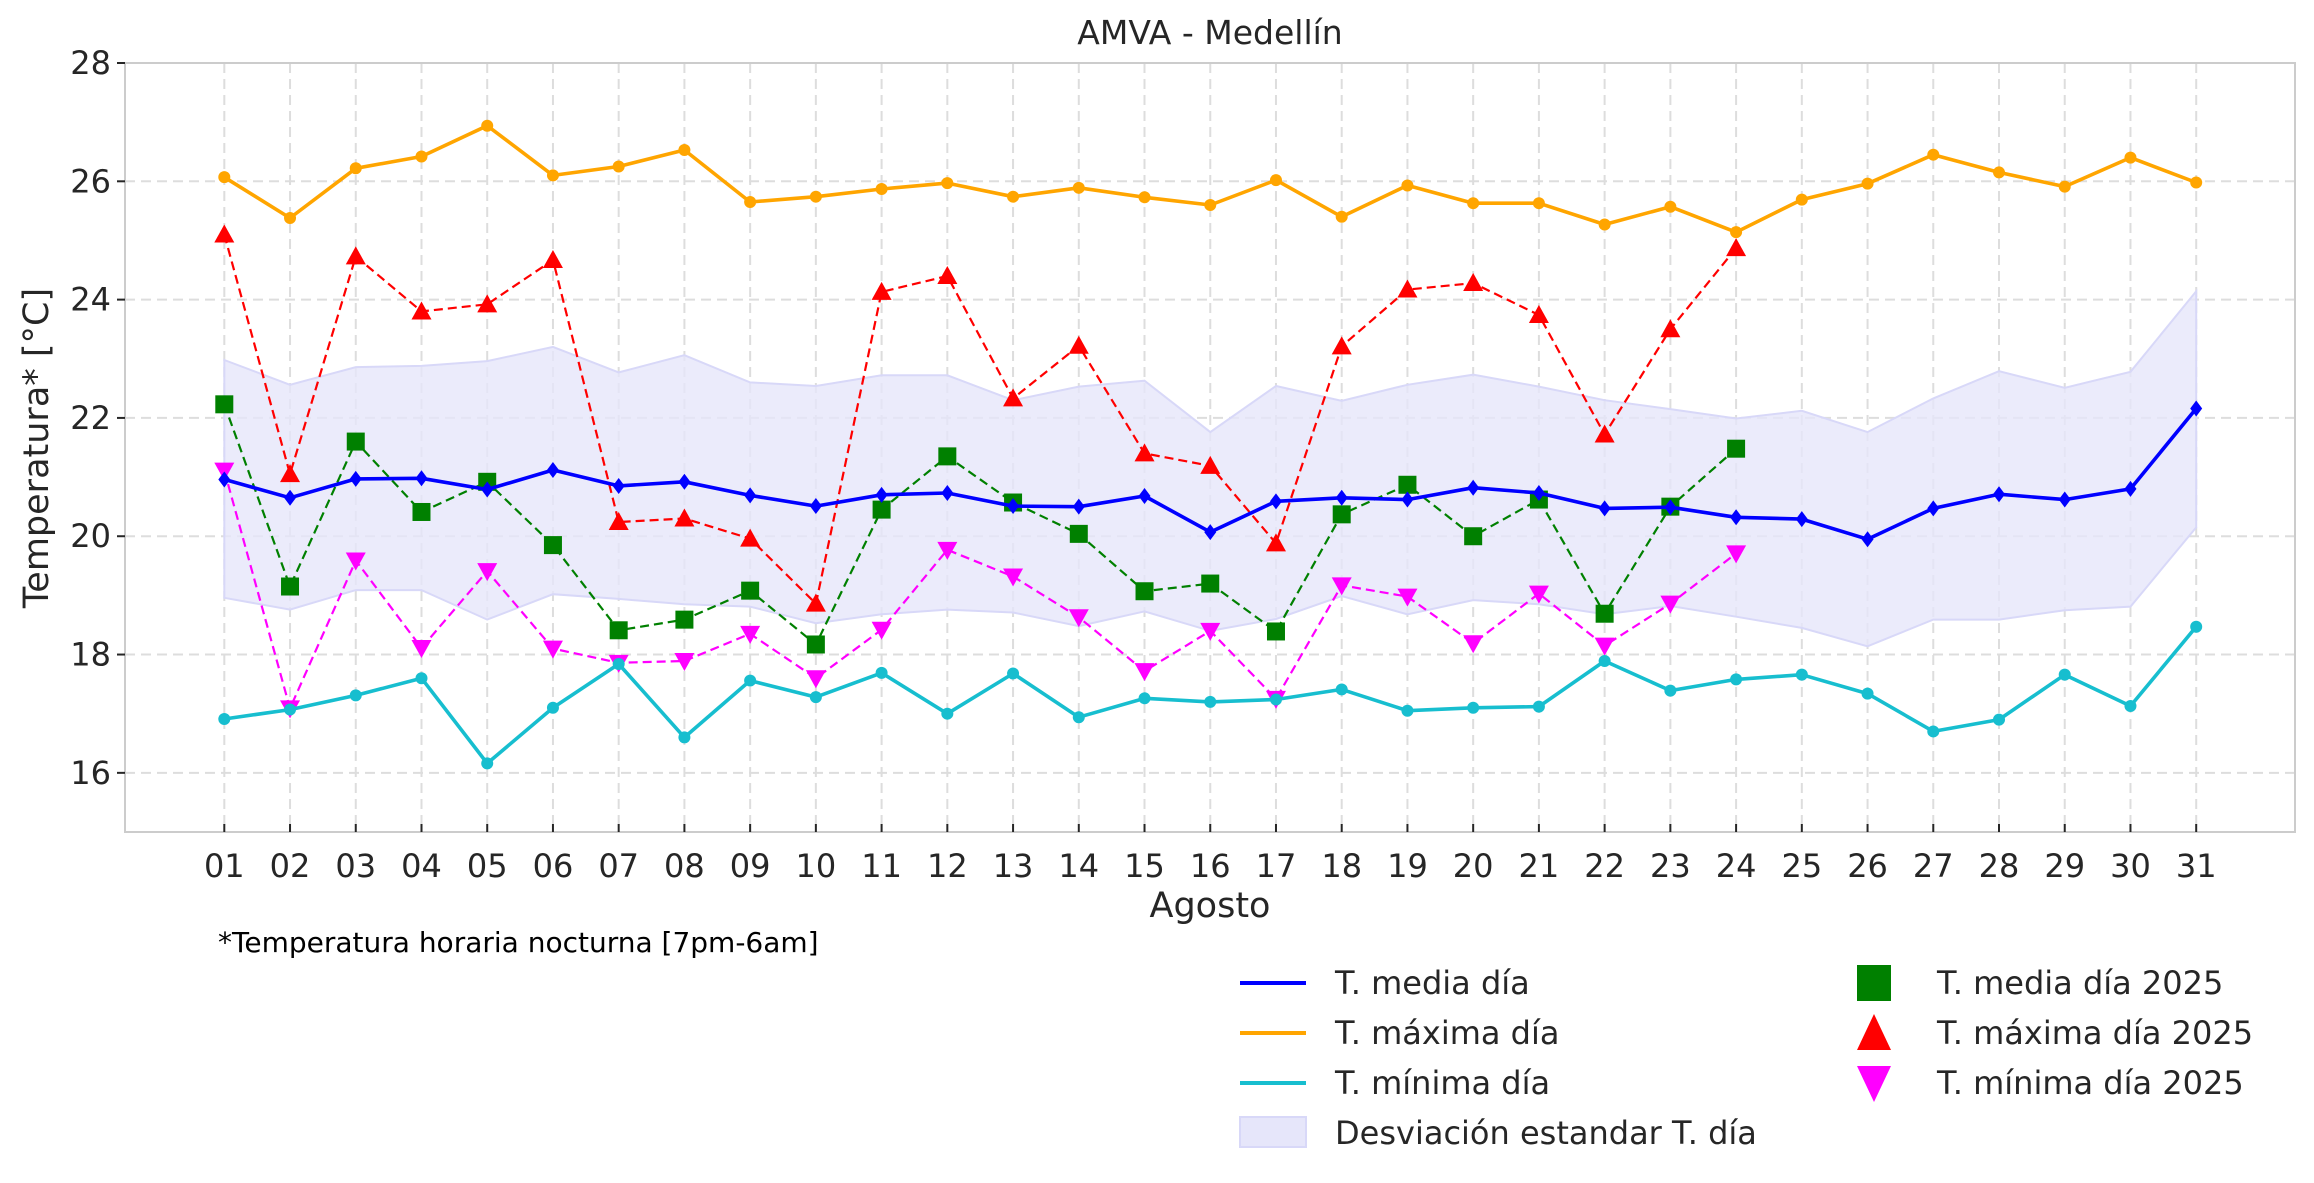 This screenshot has width=2314, height=1183. Describe the element at coordinates (90, 63) in the screenshot. I see `y-tick-label: 28` at that location.